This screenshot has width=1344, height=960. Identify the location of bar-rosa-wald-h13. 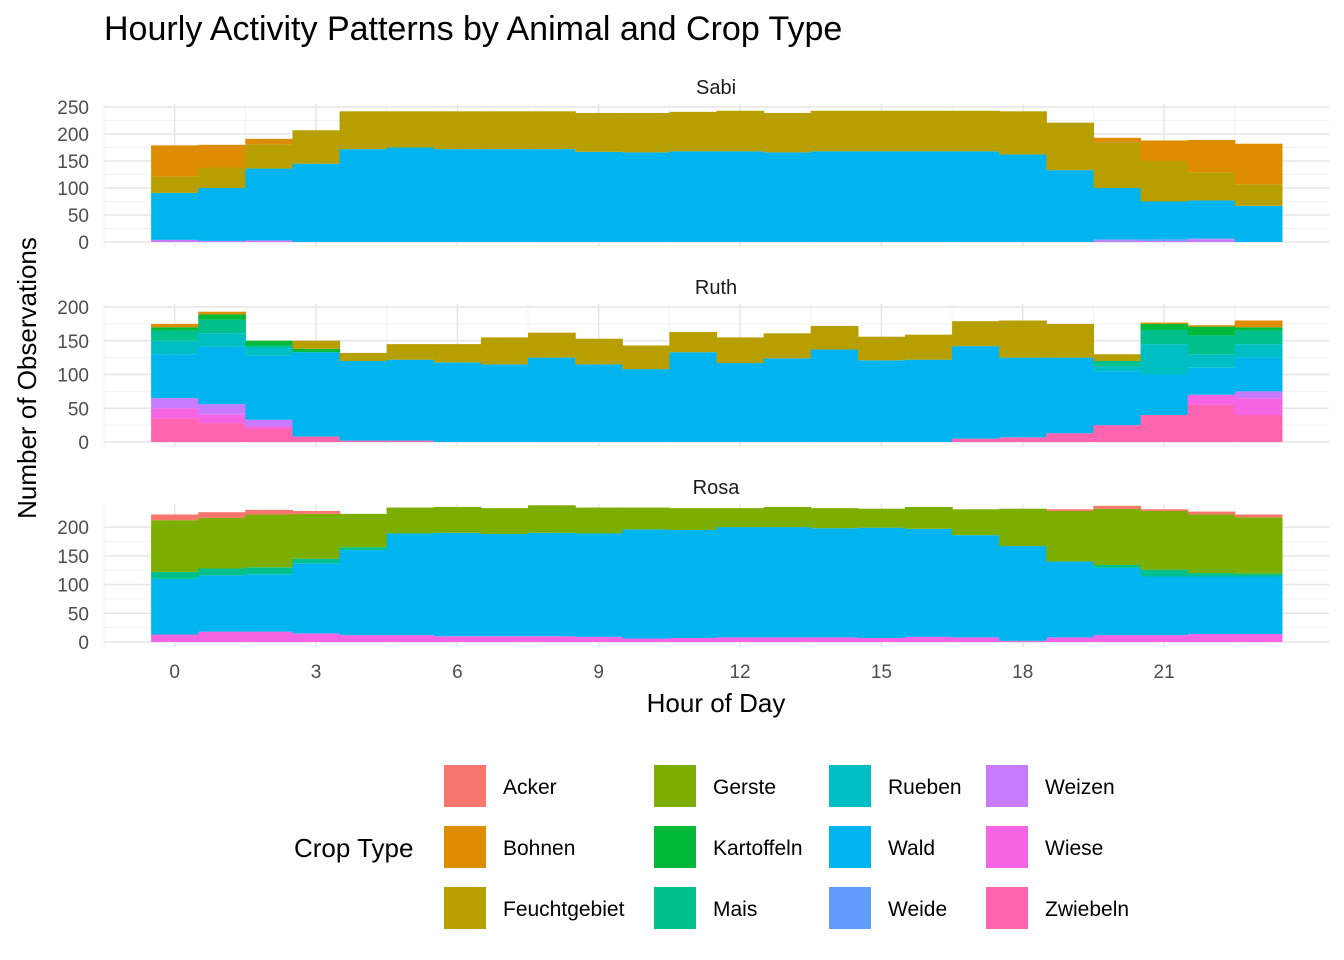
(787, 582).